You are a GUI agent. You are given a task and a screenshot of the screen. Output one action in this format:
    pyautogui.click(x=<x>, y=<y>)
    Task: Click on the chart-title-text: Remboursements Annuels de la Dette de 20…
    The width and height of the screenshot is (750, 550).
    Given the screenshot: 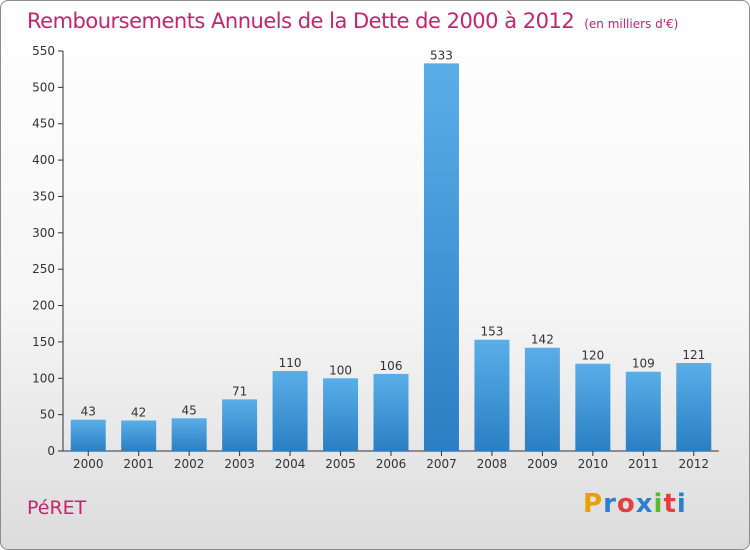 What is the action you would take?
    pyautogui.click(x=301, y=21)
    